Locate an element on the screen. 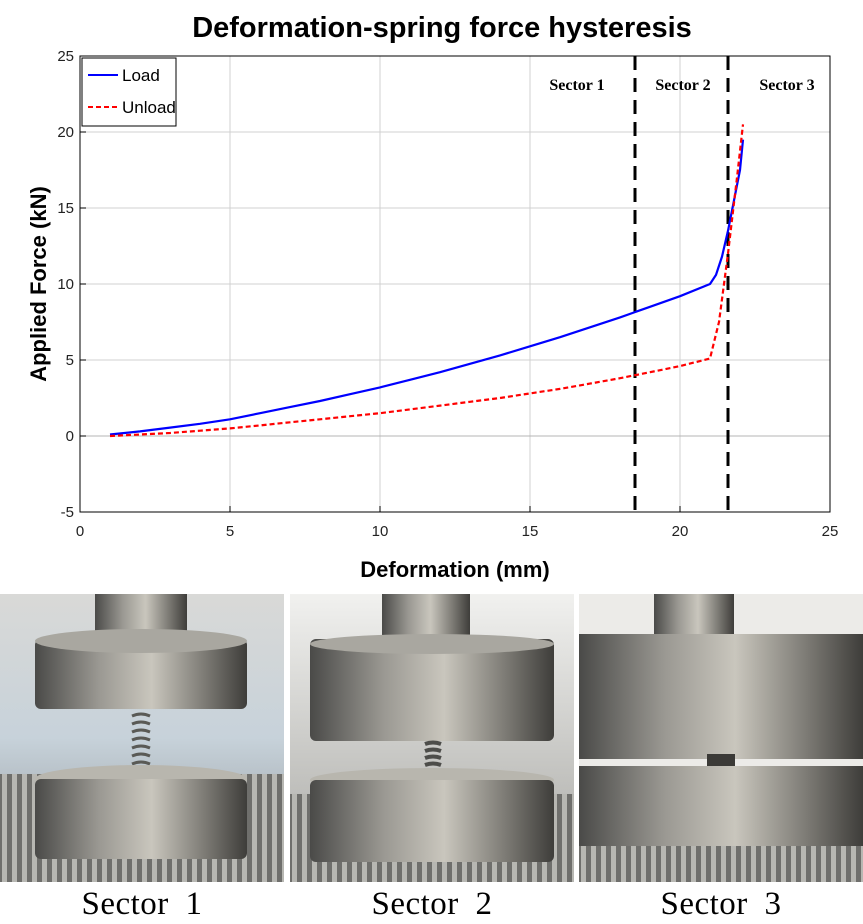 This screenshot has width=863, height=924. spring-sector-1-photo is located at coordinates (142, 738).